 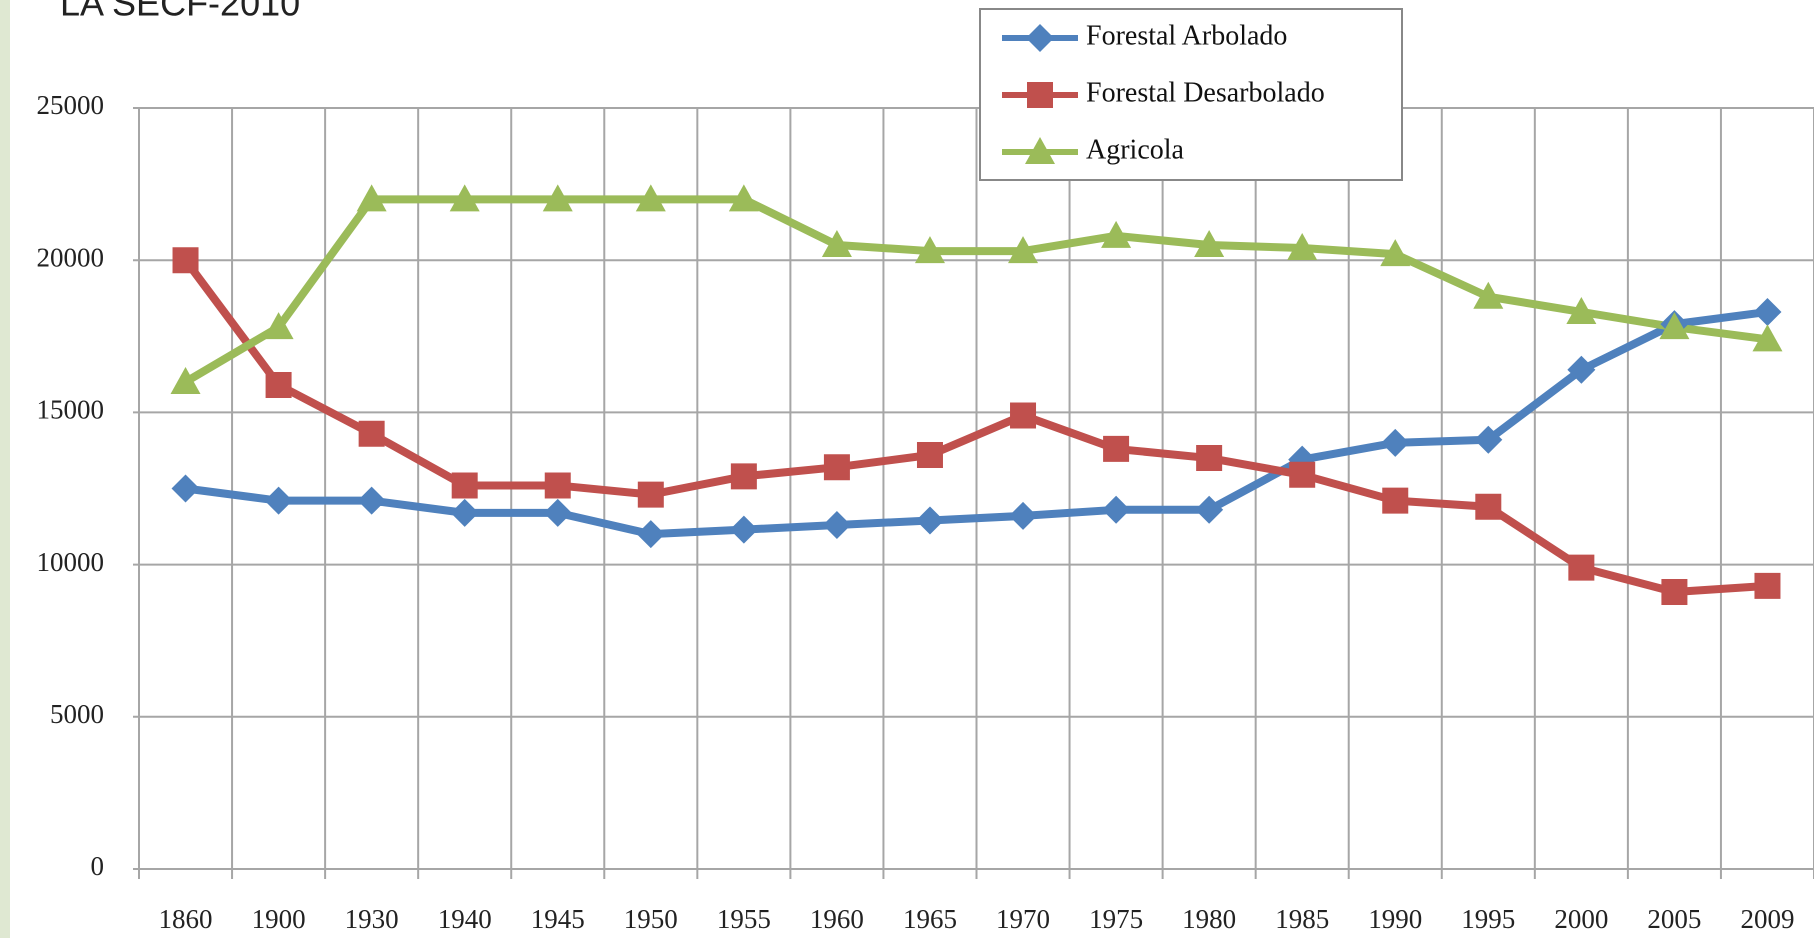 I want to click on x-tick-label: 1990, so click(x=1395, y=919).